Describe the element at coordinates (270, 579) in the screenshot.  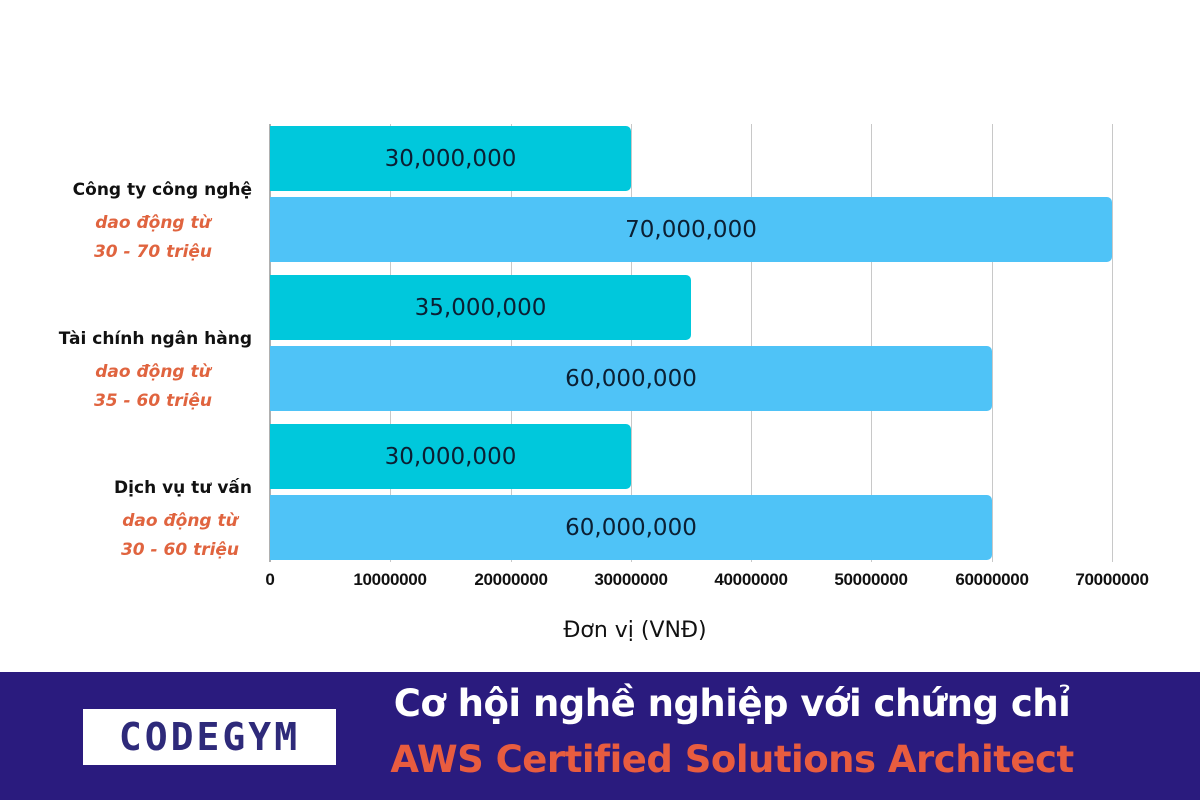
I see `x-tick-label: 0` at that location.